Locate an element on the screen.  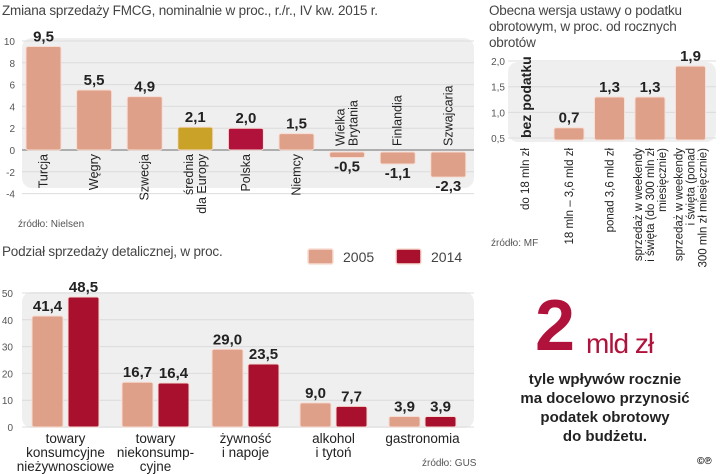
chart1-ytick-label: 8 is located at coordinates (12, 64).